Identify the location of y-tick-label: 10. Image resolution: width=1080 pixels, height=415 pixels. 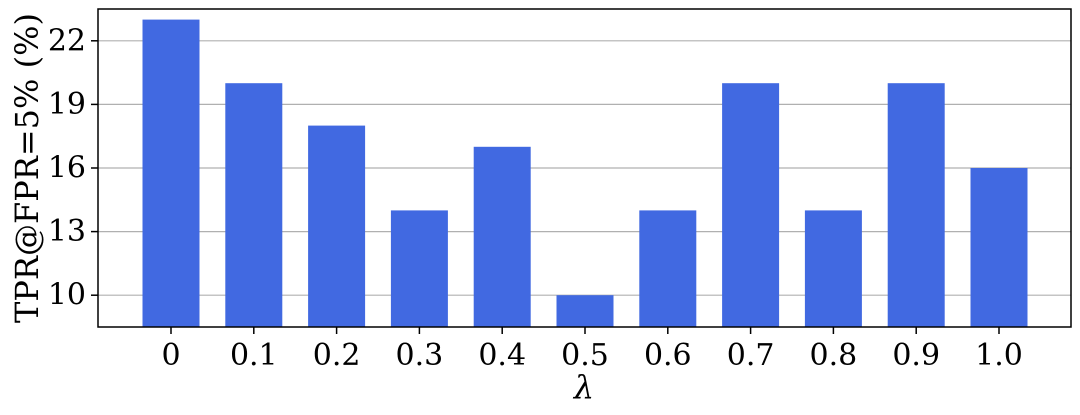
(67, 295).